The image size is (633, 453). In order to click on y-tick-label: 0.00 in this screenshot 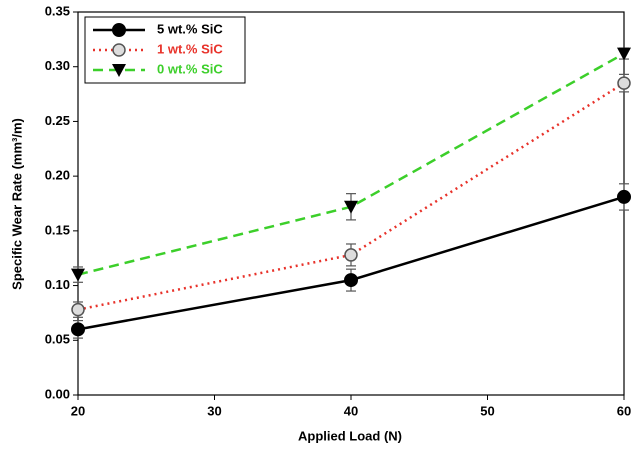, I will do `click(57, 393)`.